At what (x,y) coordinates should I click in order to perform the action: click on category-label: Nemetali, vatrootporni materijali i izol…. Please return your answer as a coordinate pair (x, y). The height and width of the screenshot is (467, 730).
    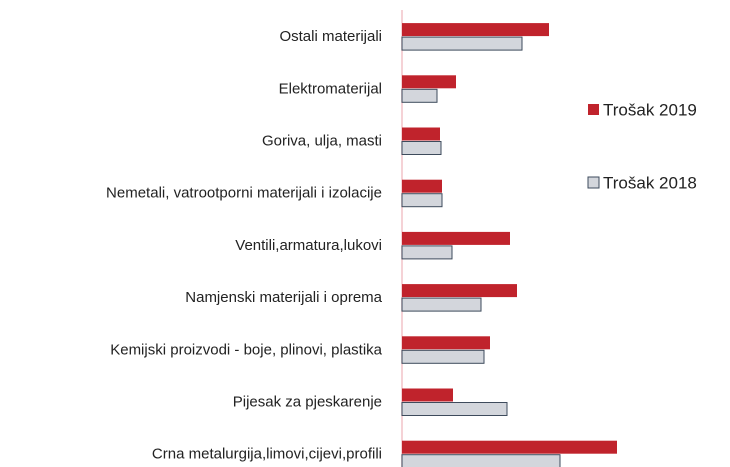
    Looking at the image, I should click on (244, 193).